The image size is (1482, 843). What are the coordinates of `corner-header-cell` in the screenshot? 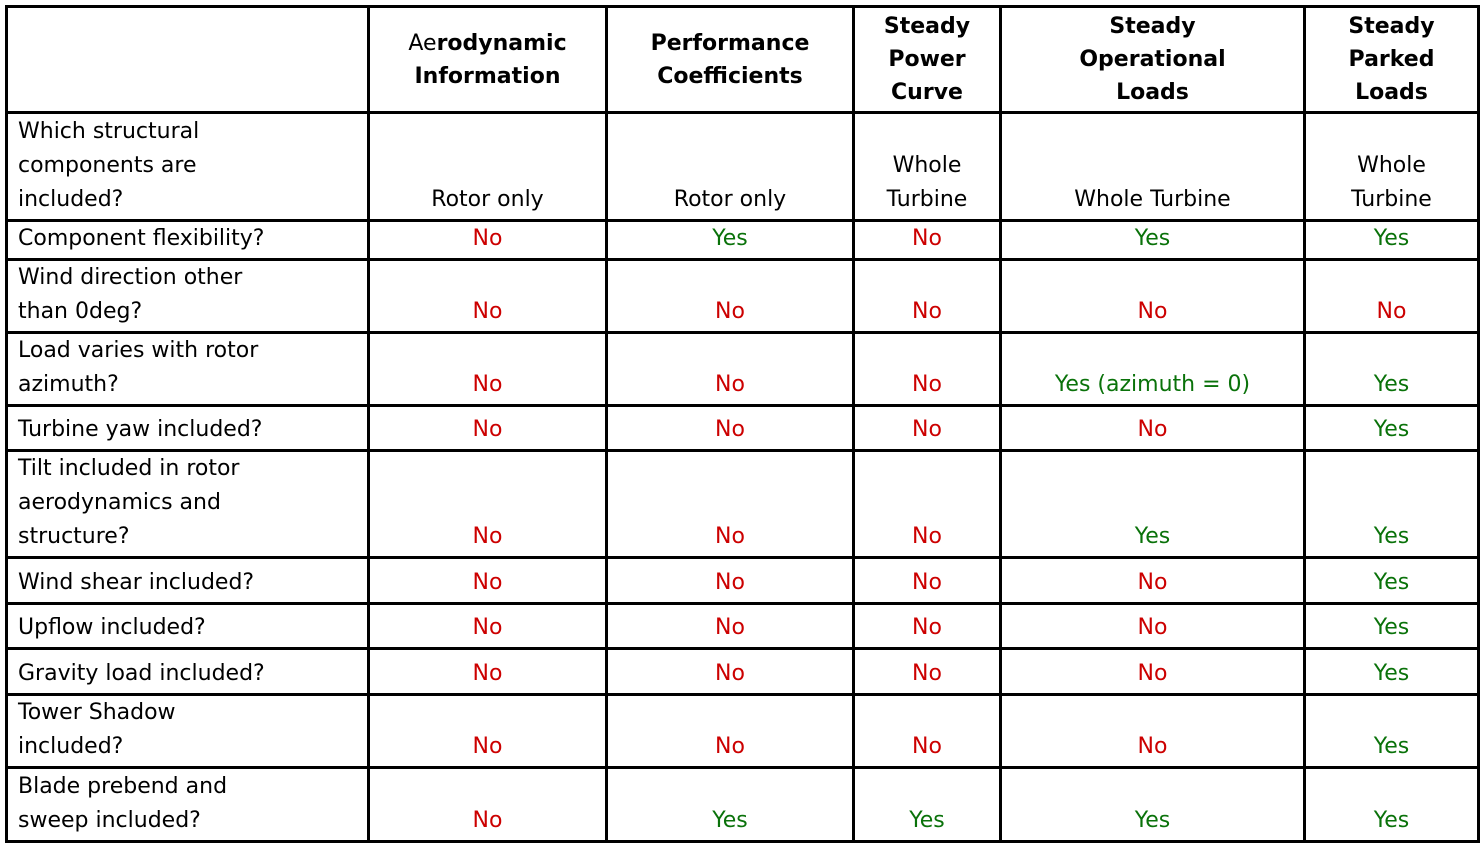 It's located at (187, 59).